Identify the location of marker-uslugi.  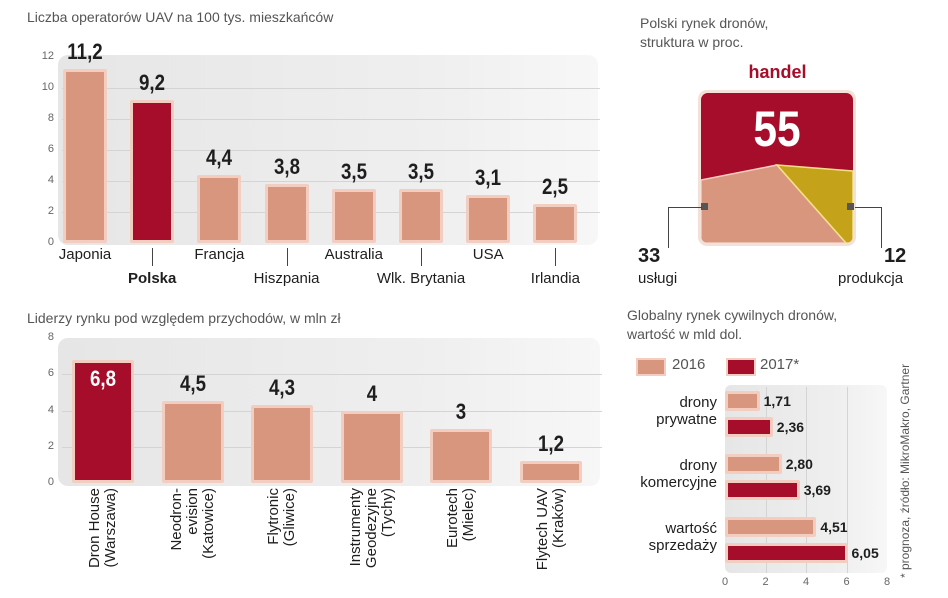
(704, 206).